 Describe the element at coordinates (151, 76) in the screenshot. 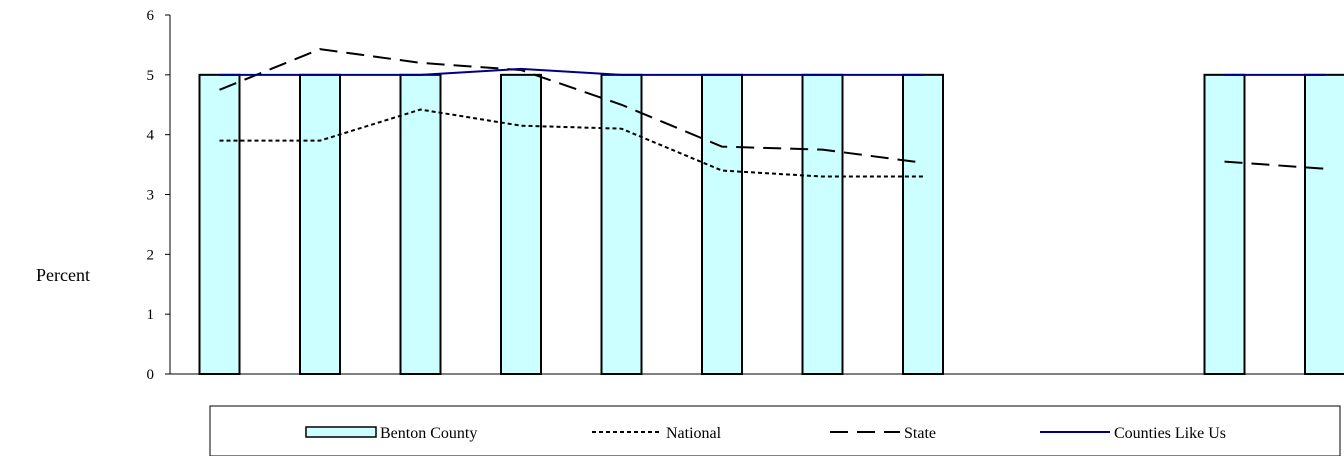

I see `y-tick-label: 5` at that location.